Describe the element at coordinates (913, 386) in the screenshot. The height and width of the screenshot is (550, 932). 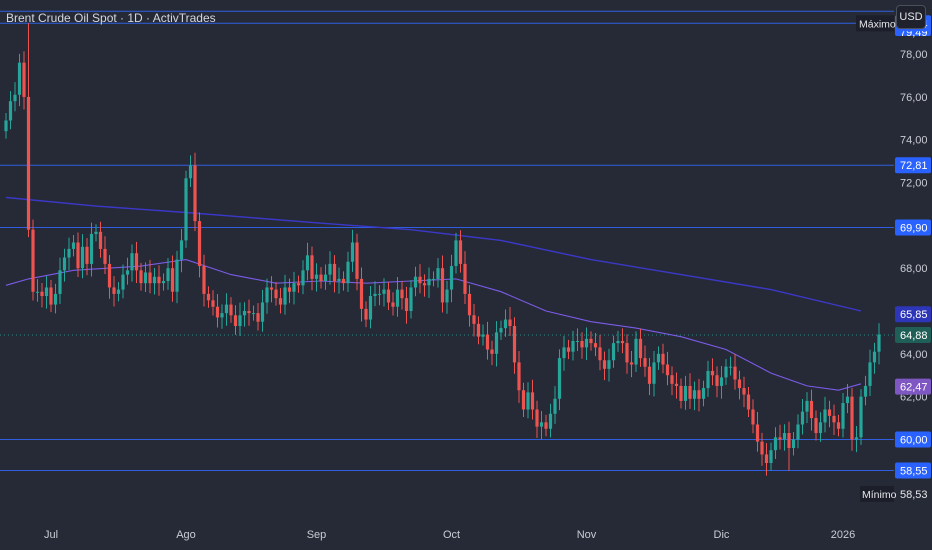
I see `price-tag-ma_short` at that location.